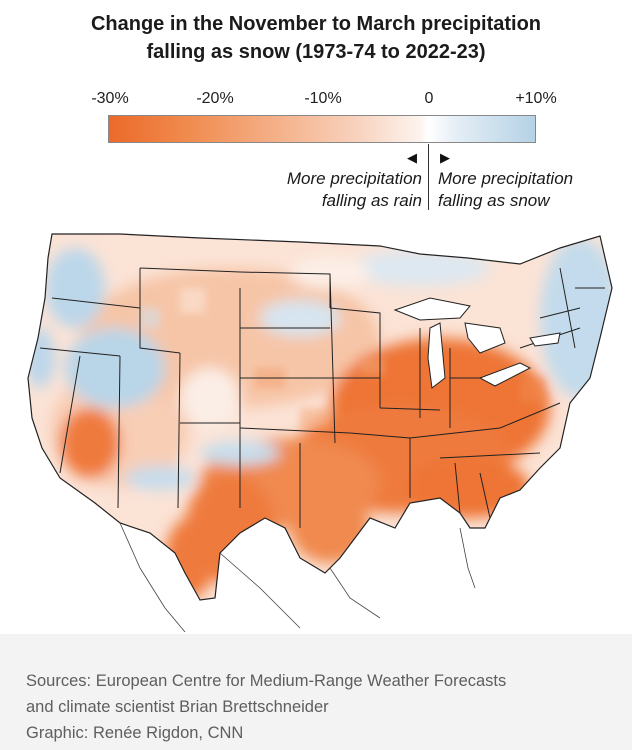 Image resolution: width=632 pixels, height=750 pixels. What do you see at coordinates (477, 343) in the screenshot?
I see `great-lakes` at bounding box center [477, 343].